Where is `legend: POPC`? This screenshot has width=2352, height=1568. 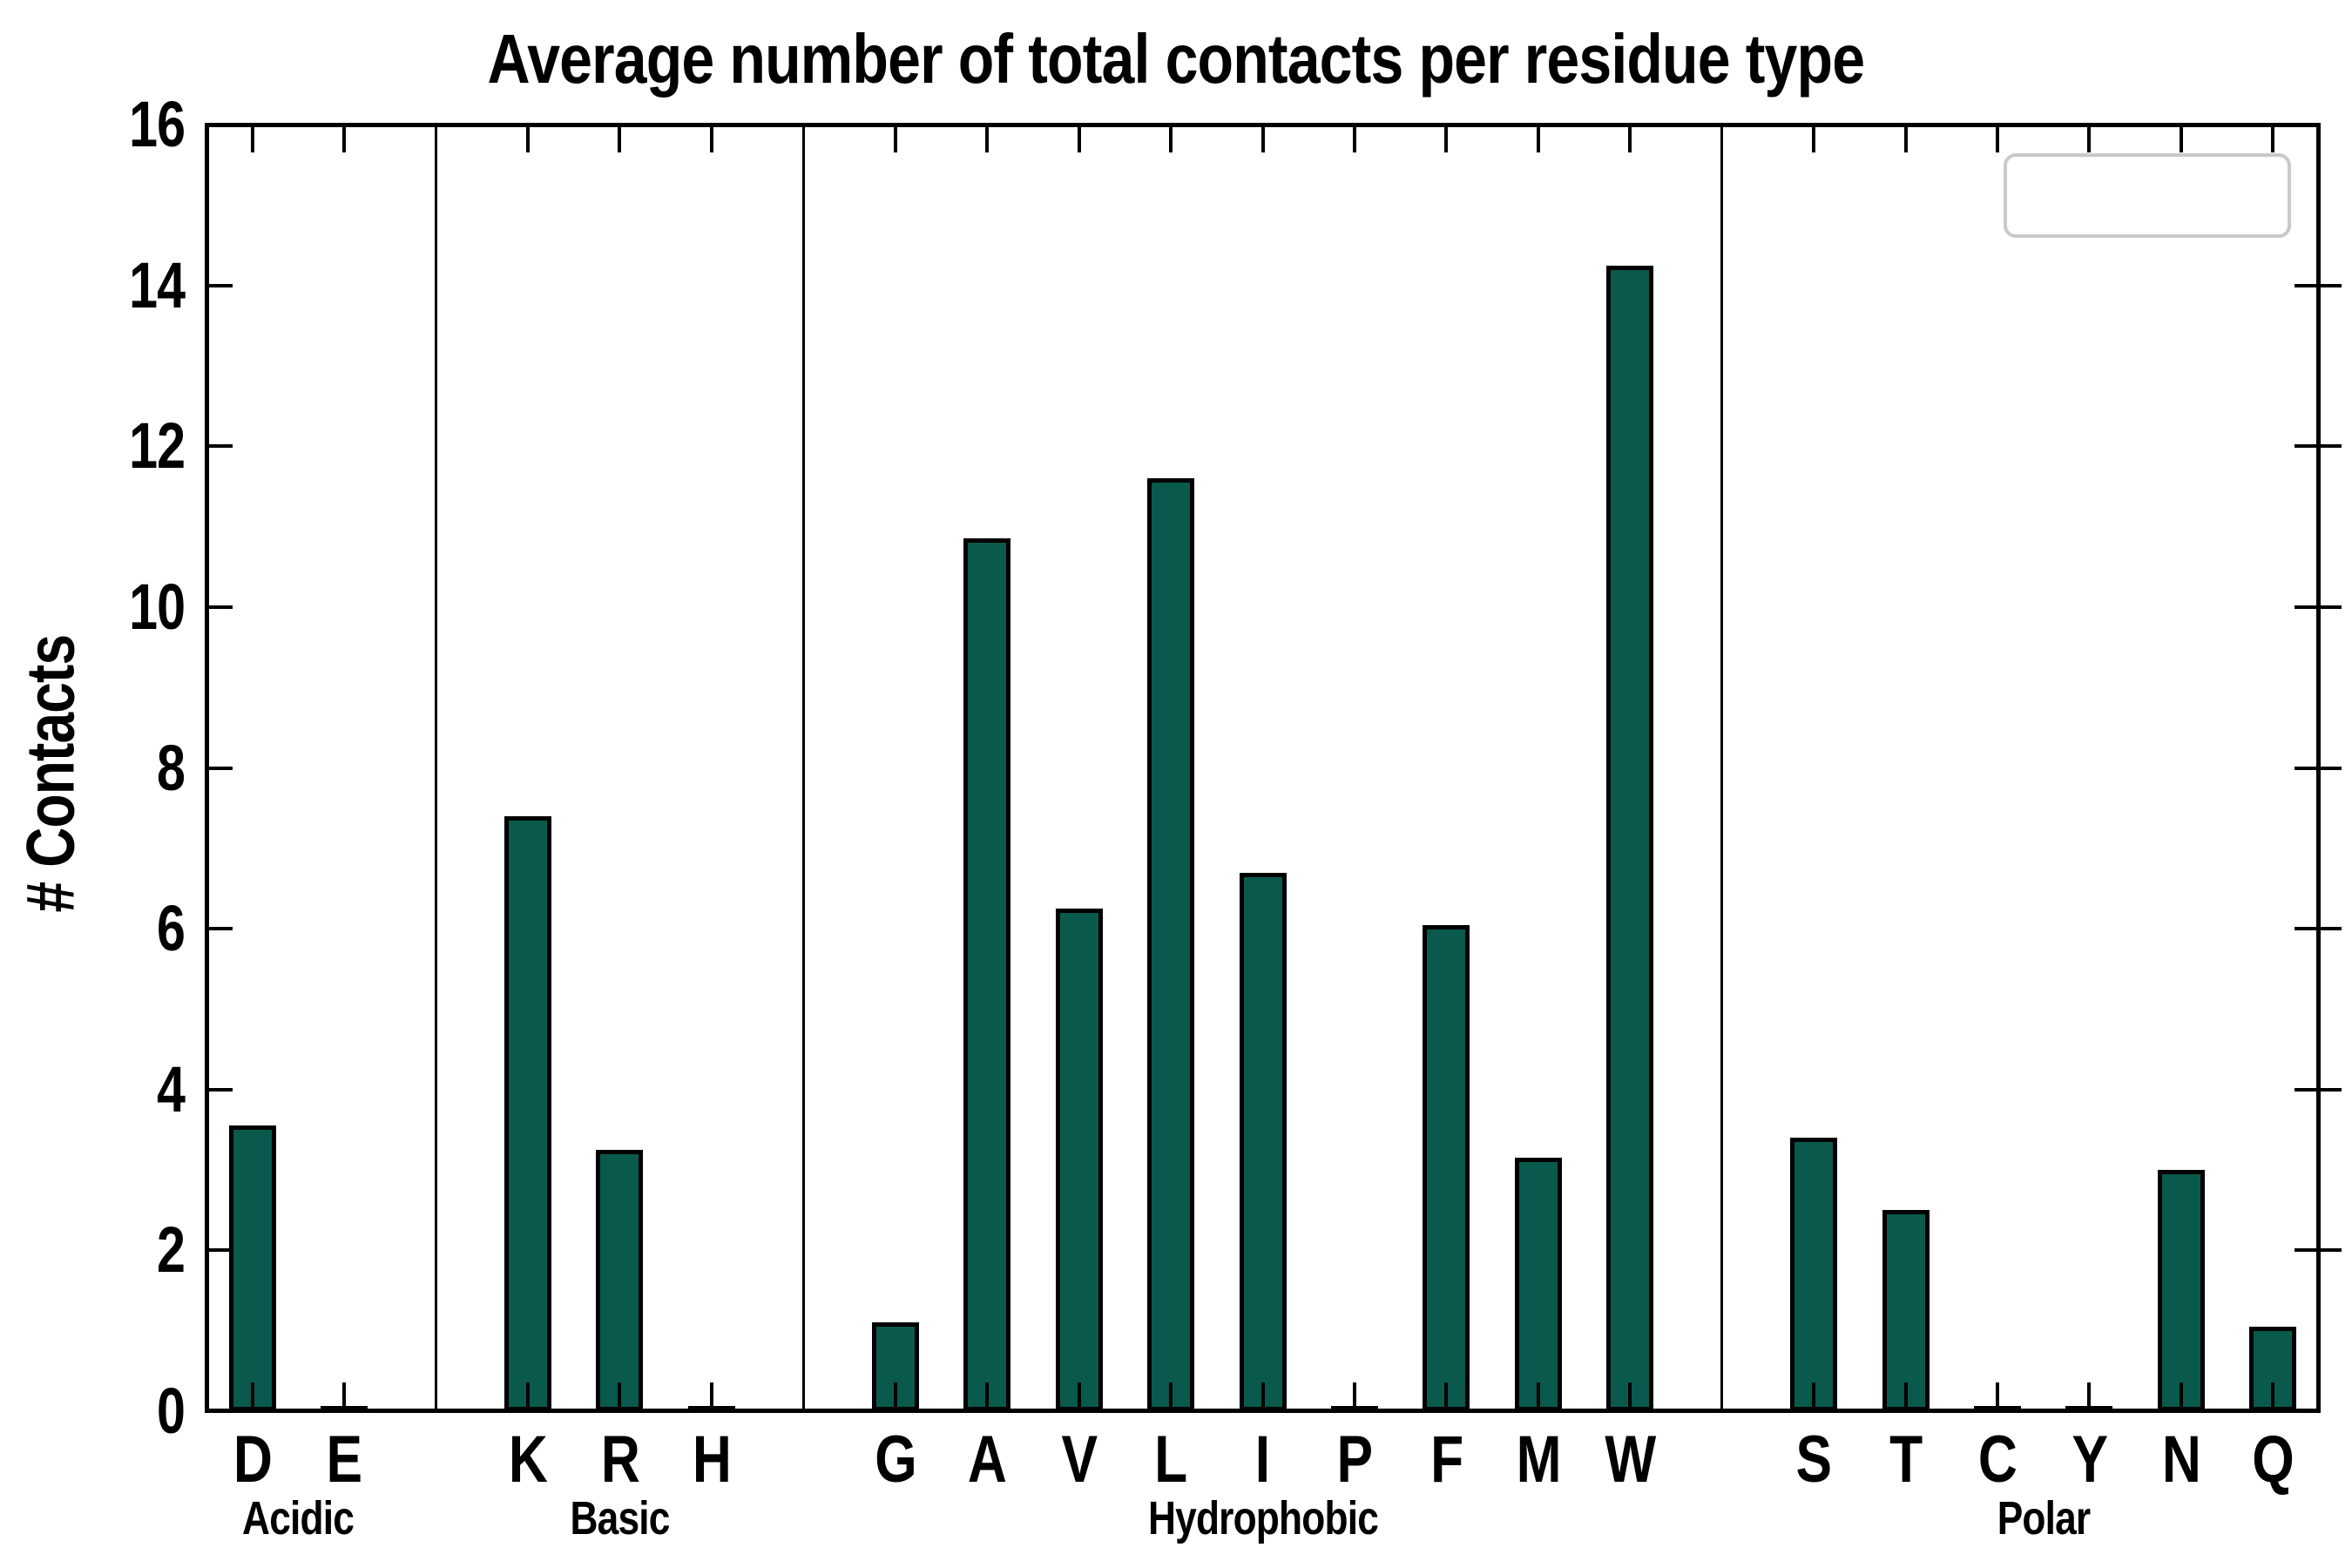
legend: POPC is located at coordinates (2147, 195).